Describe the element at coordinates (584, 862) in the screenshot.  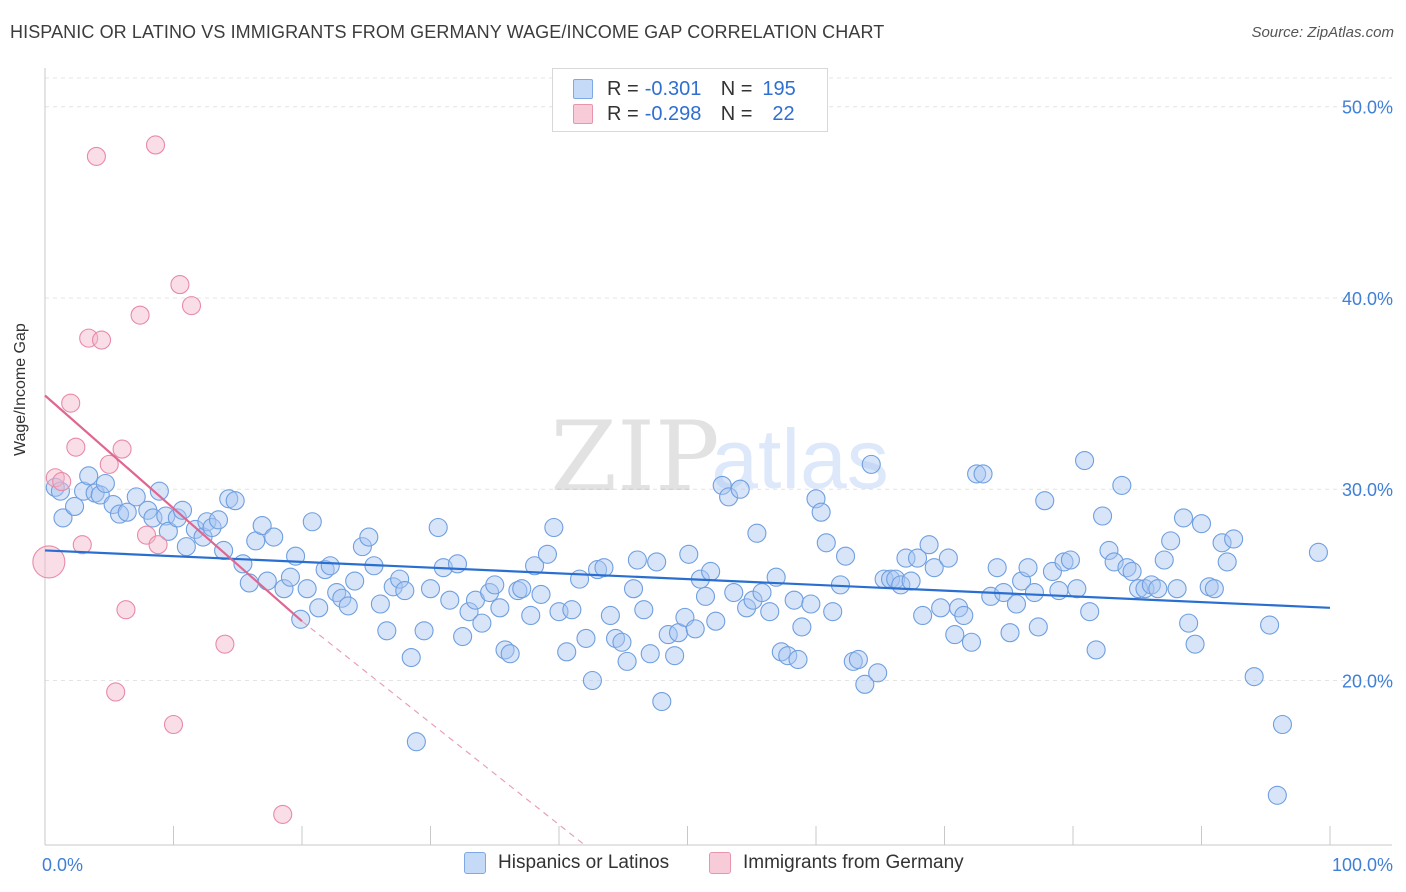
I see `series-legend-label-hispanics: Hispanics or Latinos` at that location.